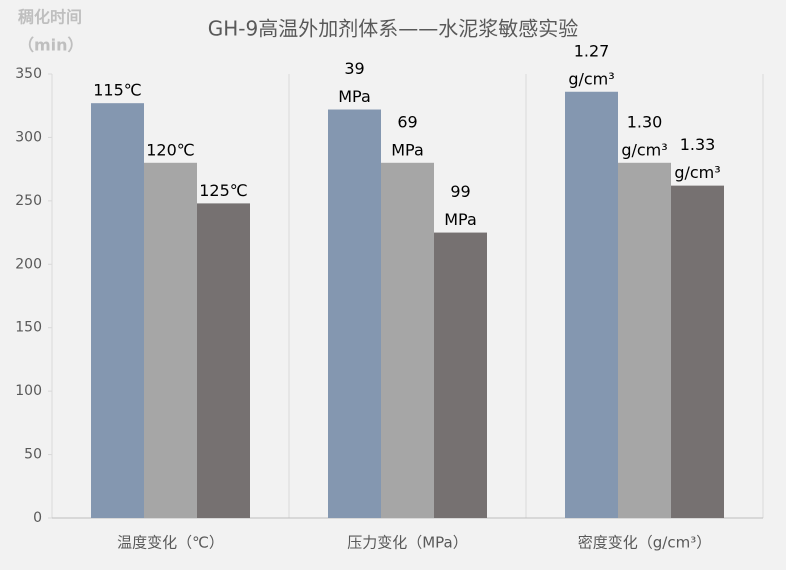 The height and width of the screenshot is (570, 786). I want to click on data-label: 69, so click(407, 121).